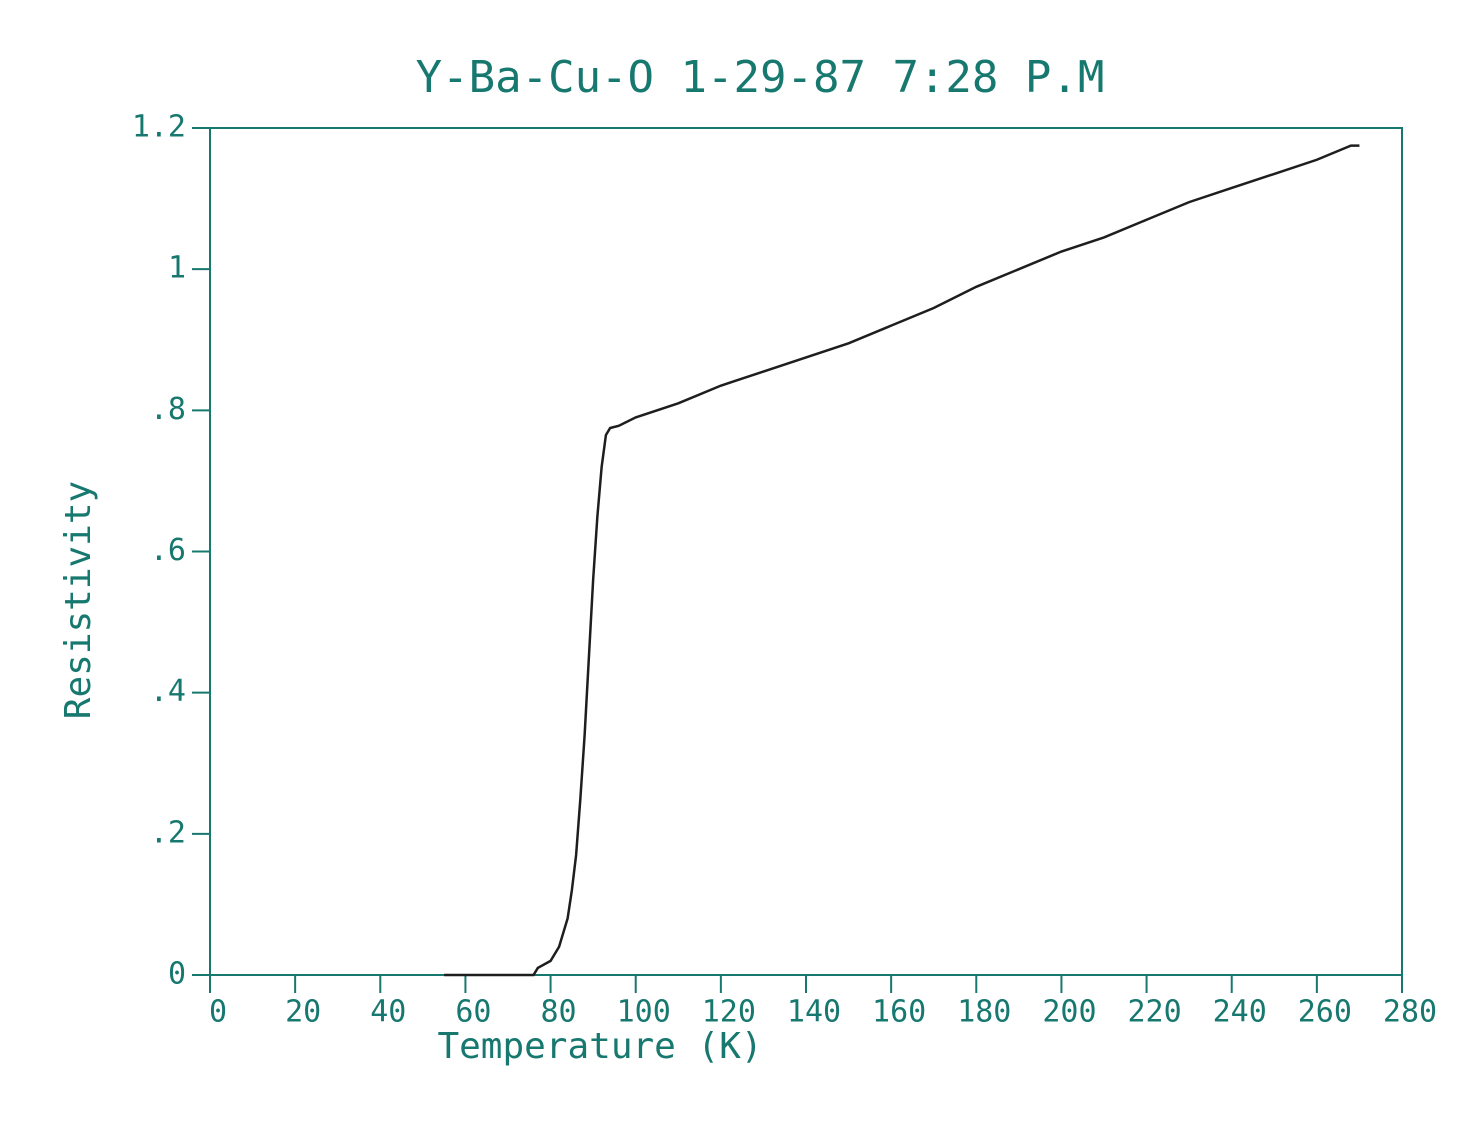 The width and height of the screenshot is (1479, 1145). What do you see at coordinates (814, 1012) in the screenshot?
I see `x-tick-label: 140` at bounding box center [814, 1012].